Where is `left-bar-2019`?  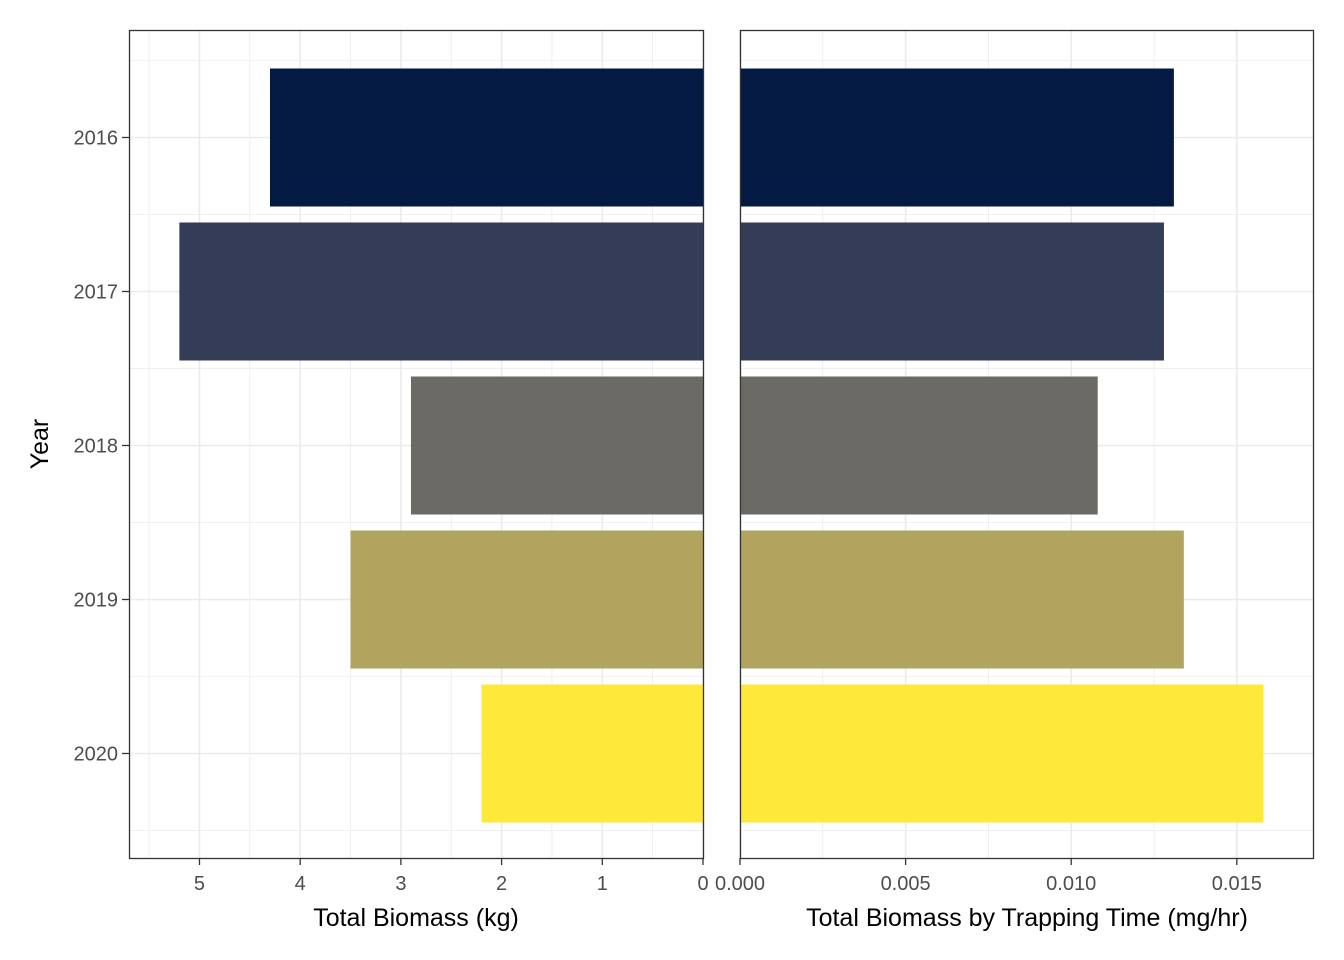
left-bar-2019 is located at coordinates (526, 599).